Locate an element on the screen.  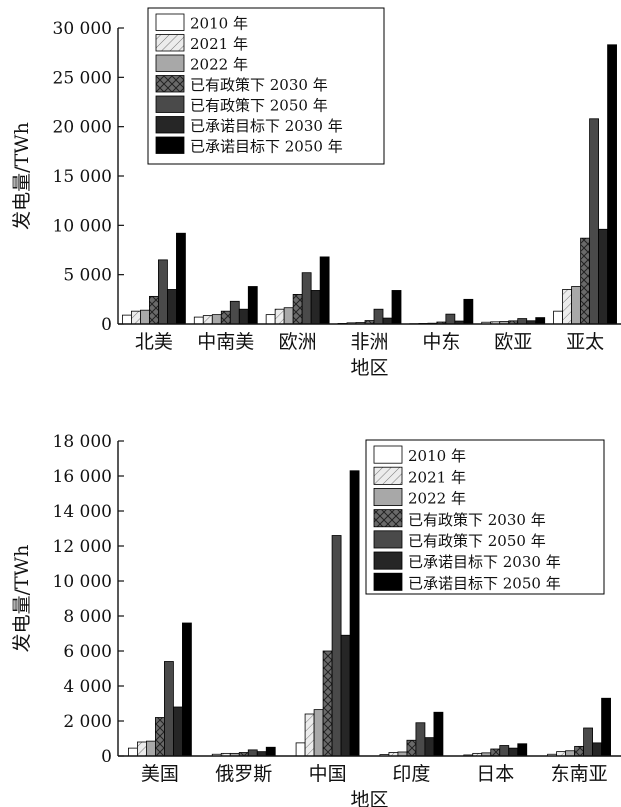
legend-label: 已承诺目标下 2050 年 is located at coordinates (266, 147).